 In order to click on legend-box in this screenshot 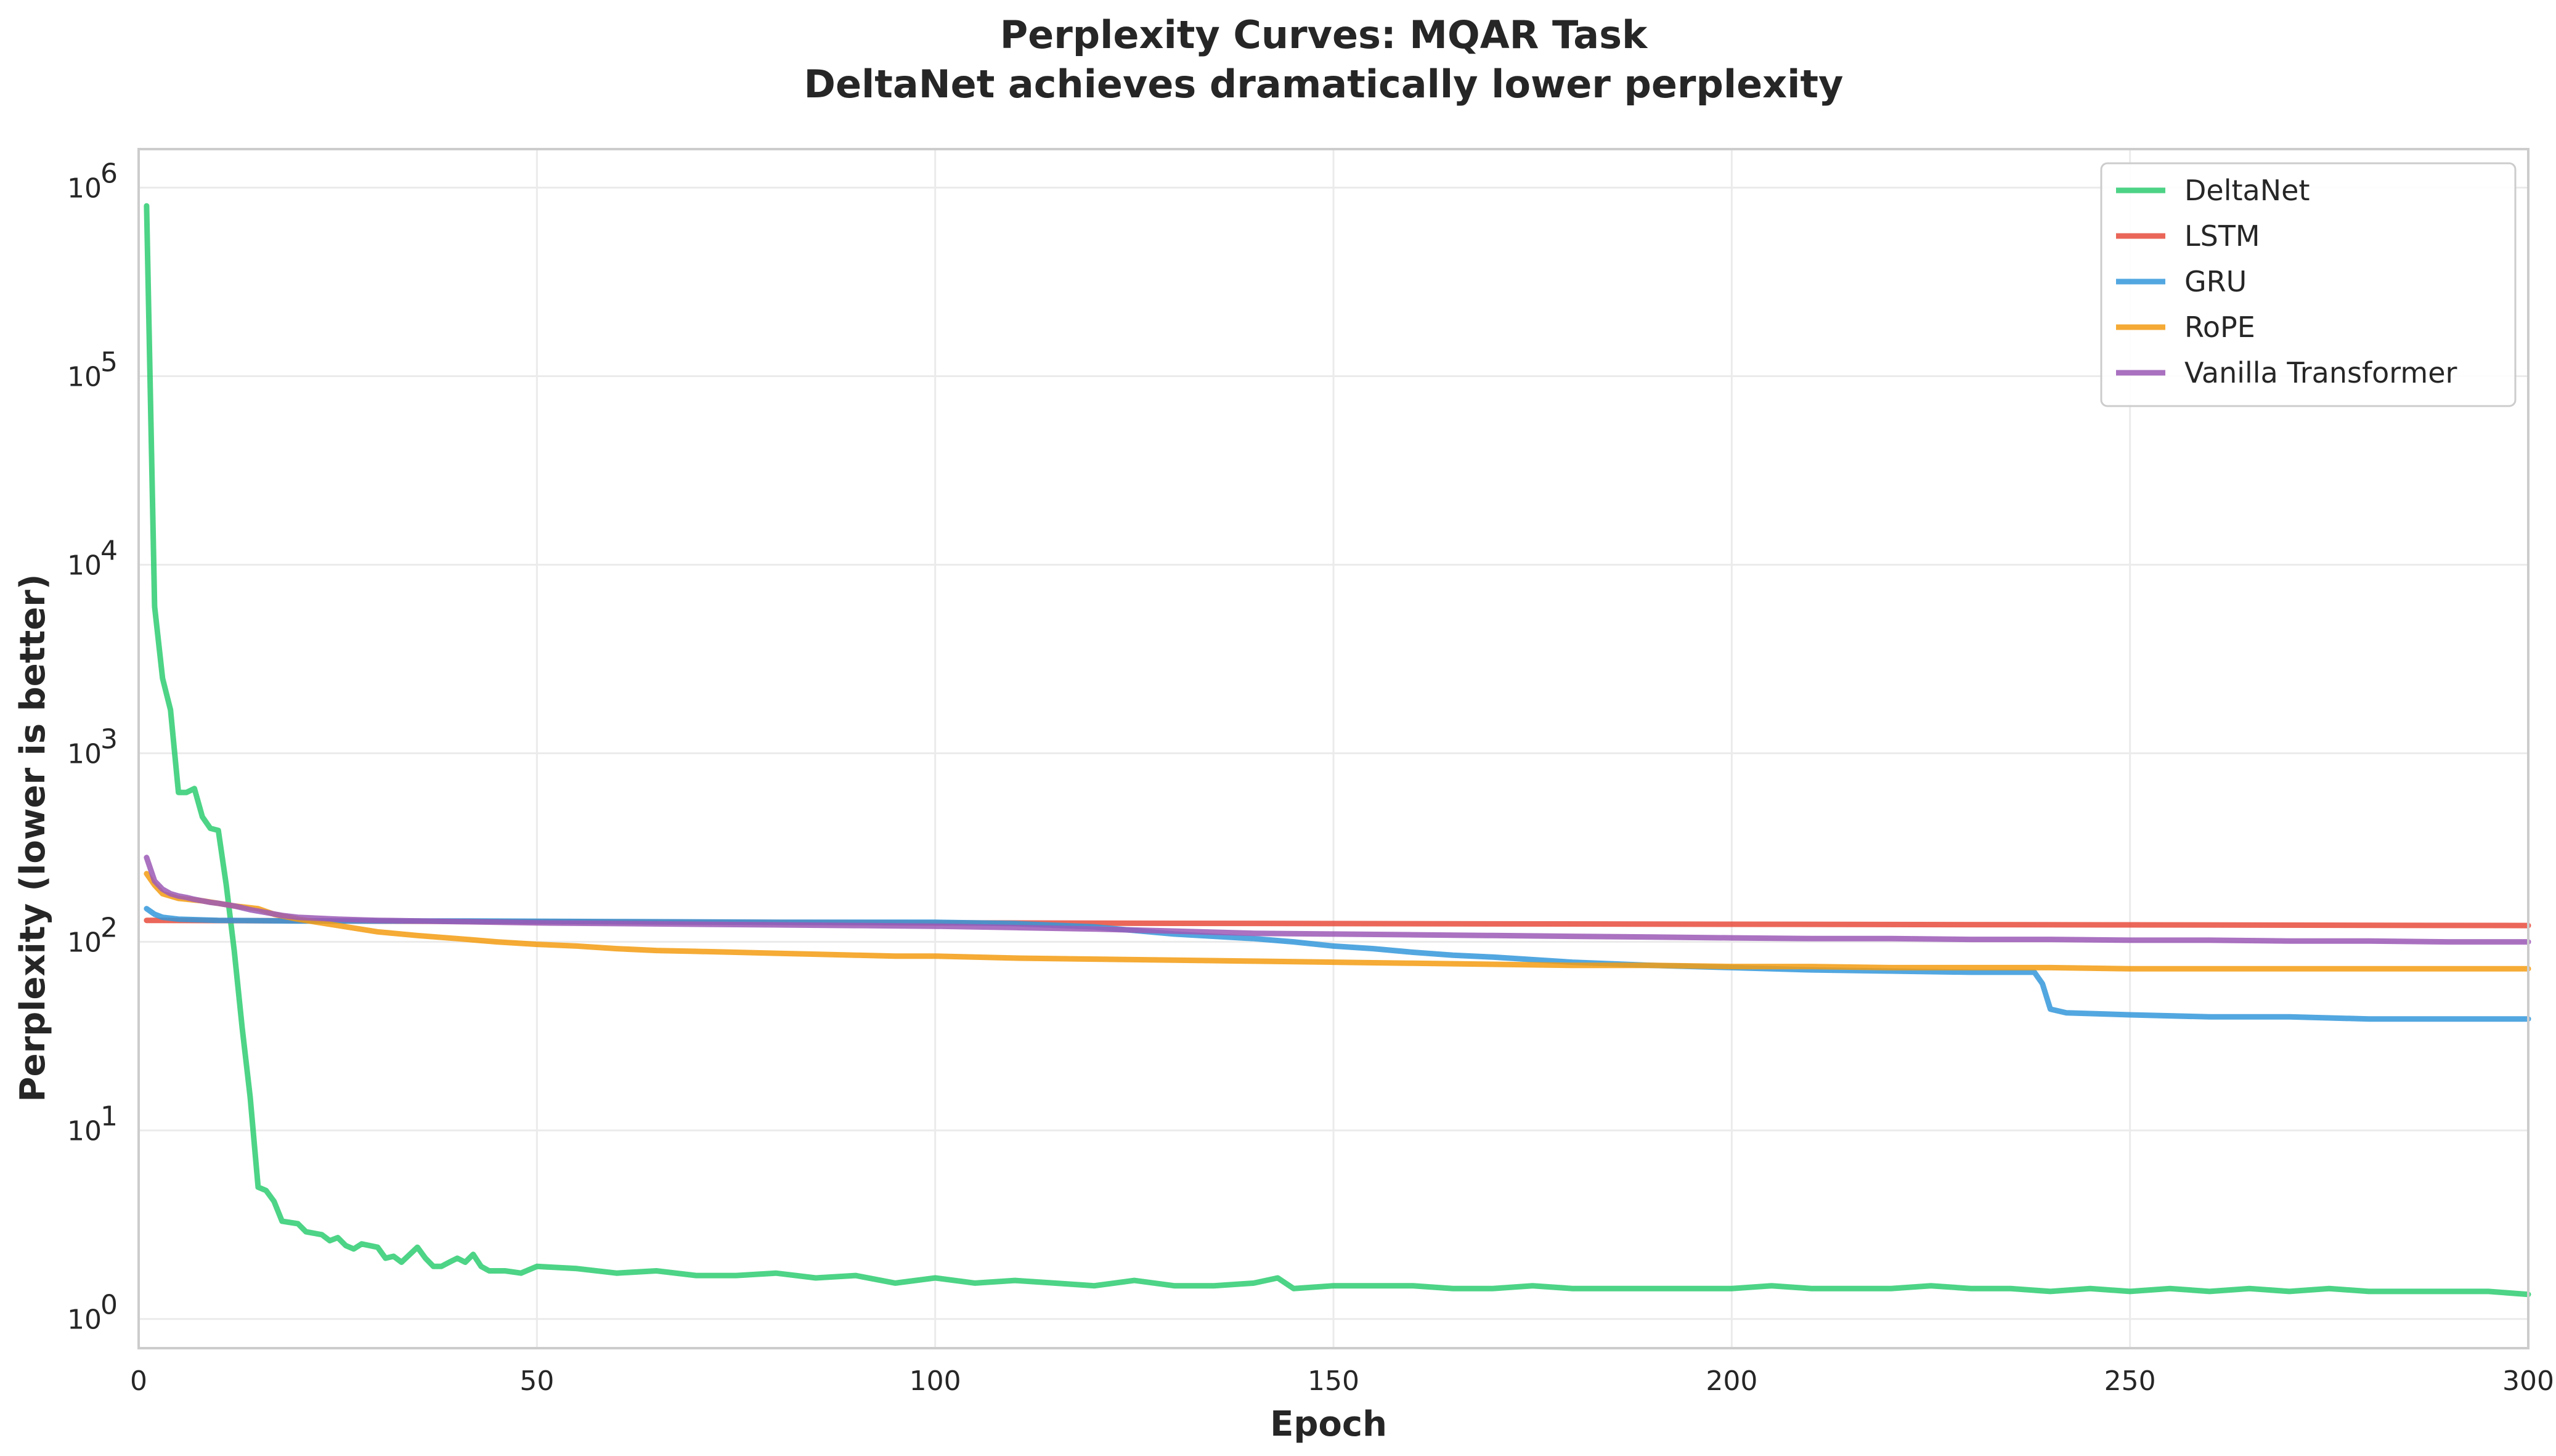, I will do `click(2308, 284)`.